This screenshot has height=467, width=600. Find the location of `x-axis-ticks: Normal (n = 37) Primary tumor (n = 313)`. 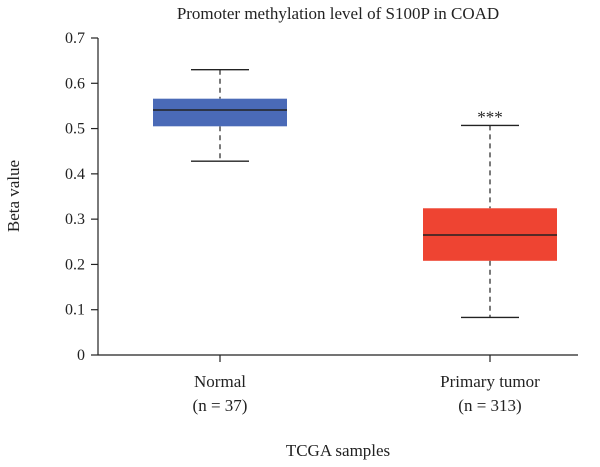

x-axis-ticks: Normal (n = 37) Primary tumor (n = 313) is located at coordinates (366, 385).